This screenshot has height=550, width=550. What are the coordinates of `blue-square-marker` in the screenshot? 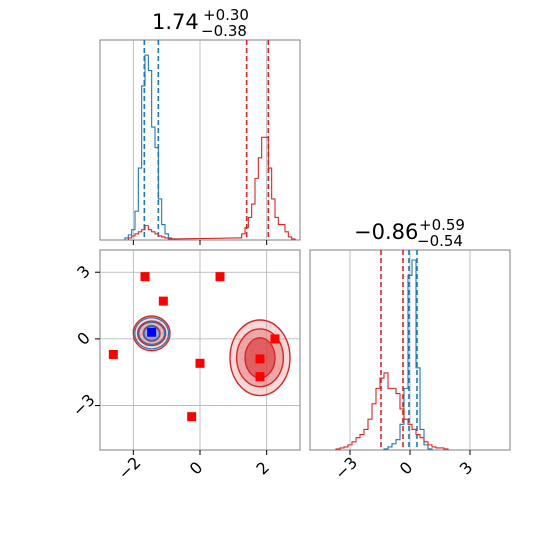 It's located at (152, 332).